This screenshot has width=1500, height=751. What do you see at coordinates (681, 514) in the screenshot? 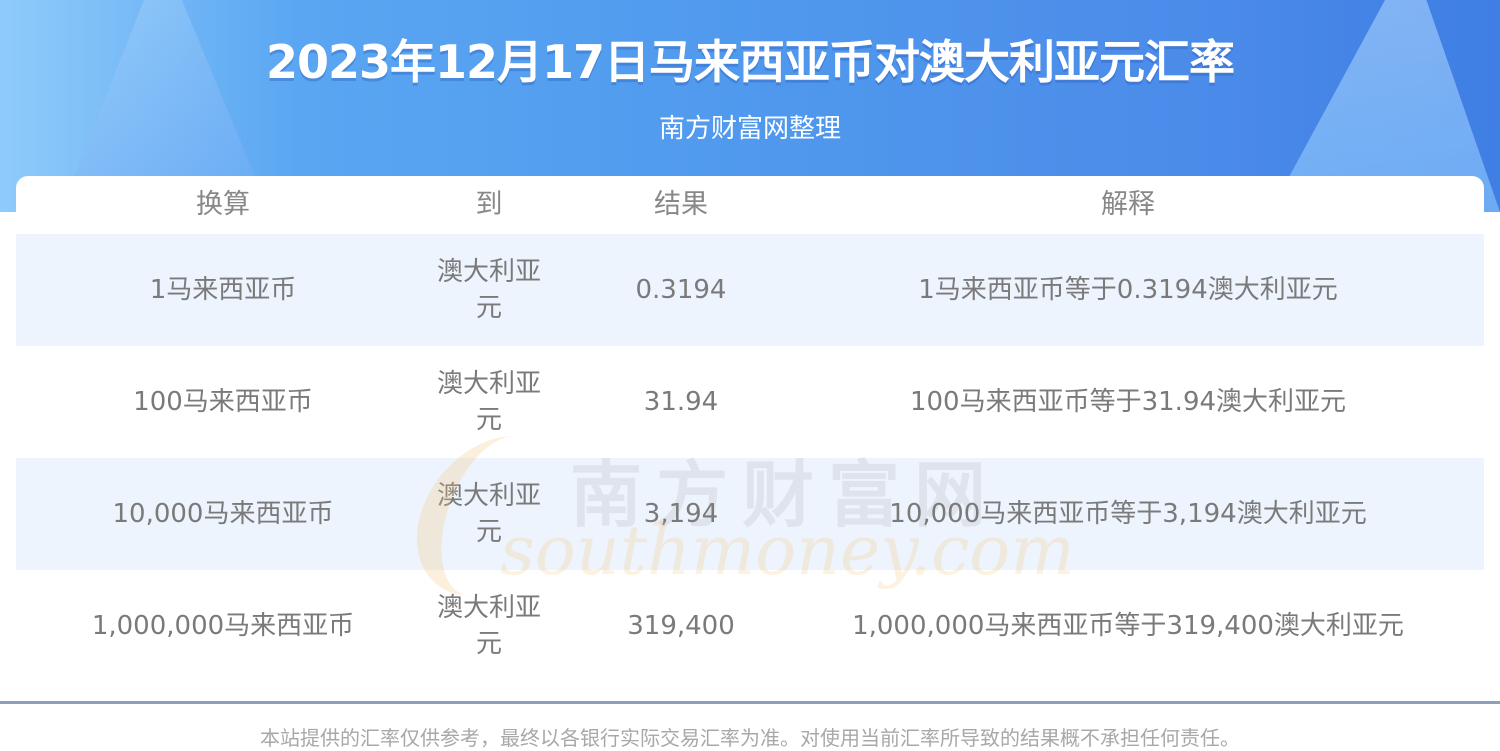
I see `cell-result: 3,194` at bounding box center [681, 514].